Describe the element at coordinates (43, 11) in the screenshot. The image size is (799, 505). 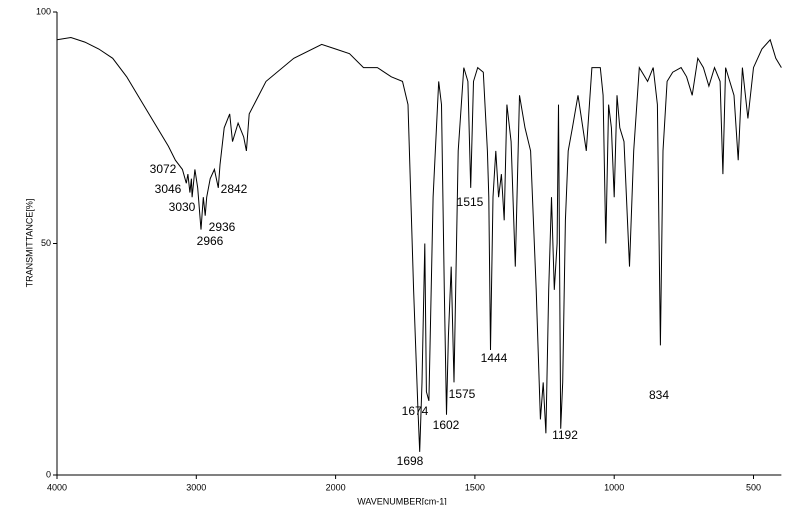
I see `y-tick-label: 100` at that location.